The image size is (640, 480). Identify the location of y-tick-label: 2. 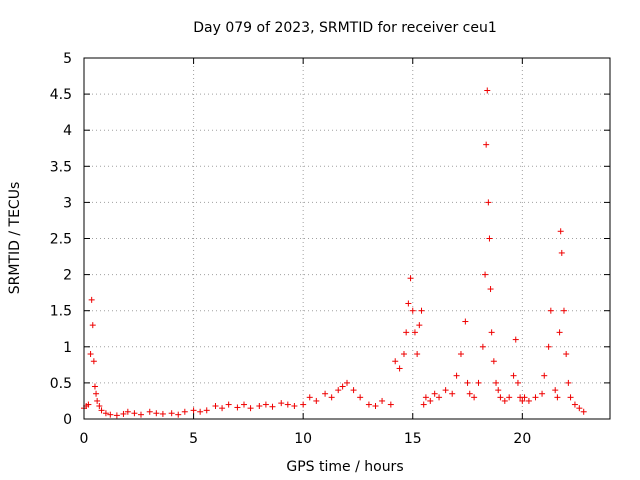
(67, 276).